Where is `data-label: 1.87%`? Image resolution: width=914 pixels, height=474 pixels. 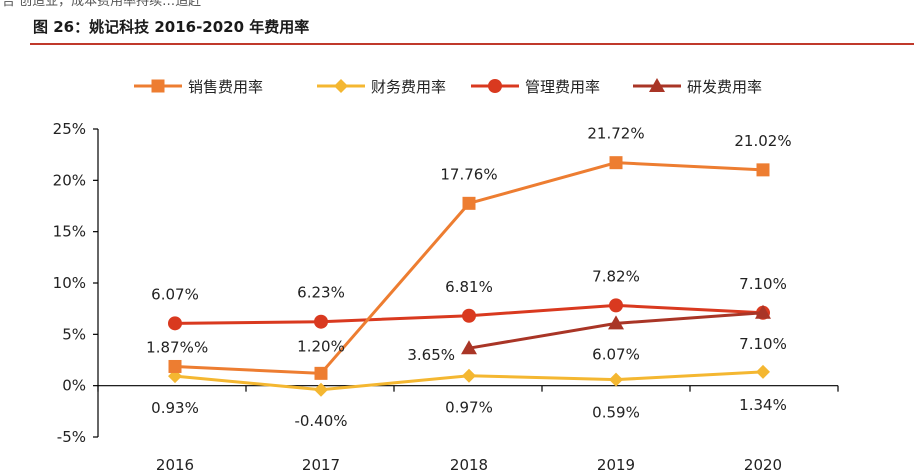
data-label: 1.87% is located at coordinates (170, 347).